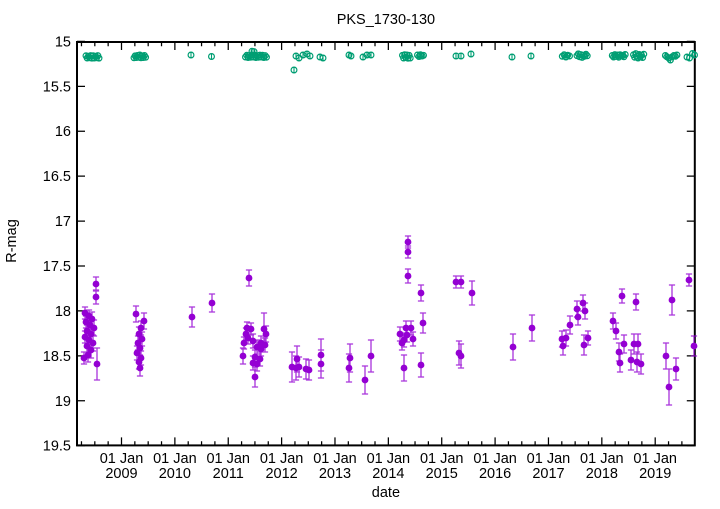 The width and height of the screenshot is (720, 509). I want to click on svg-text: 2012, so click(281, 474).